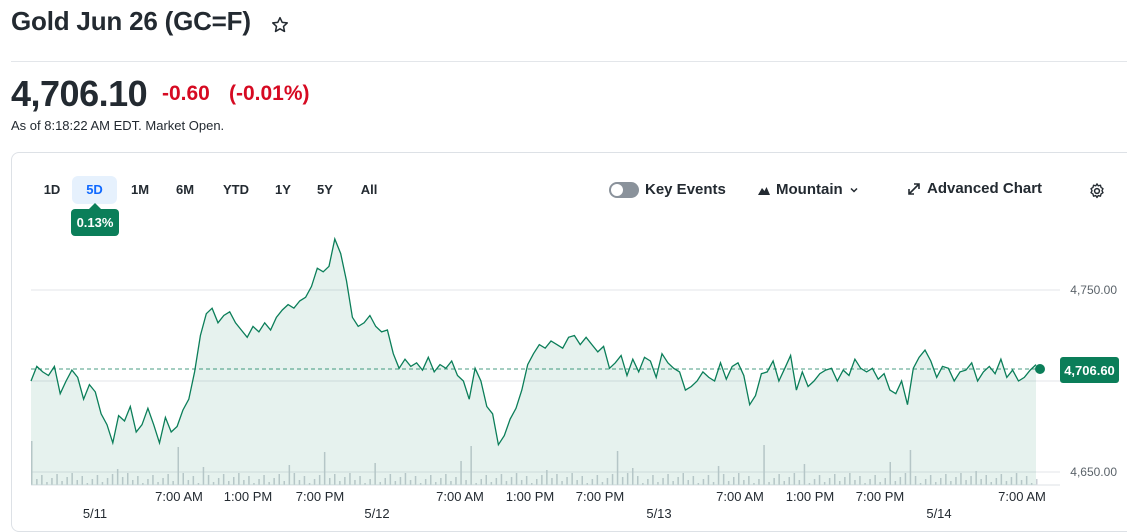 Image resolution: width=1127 pixels, height=532 pixels. Describe the element at coordinates (1089, 370) in the screenshot. I see `last-price-tag` at that location.